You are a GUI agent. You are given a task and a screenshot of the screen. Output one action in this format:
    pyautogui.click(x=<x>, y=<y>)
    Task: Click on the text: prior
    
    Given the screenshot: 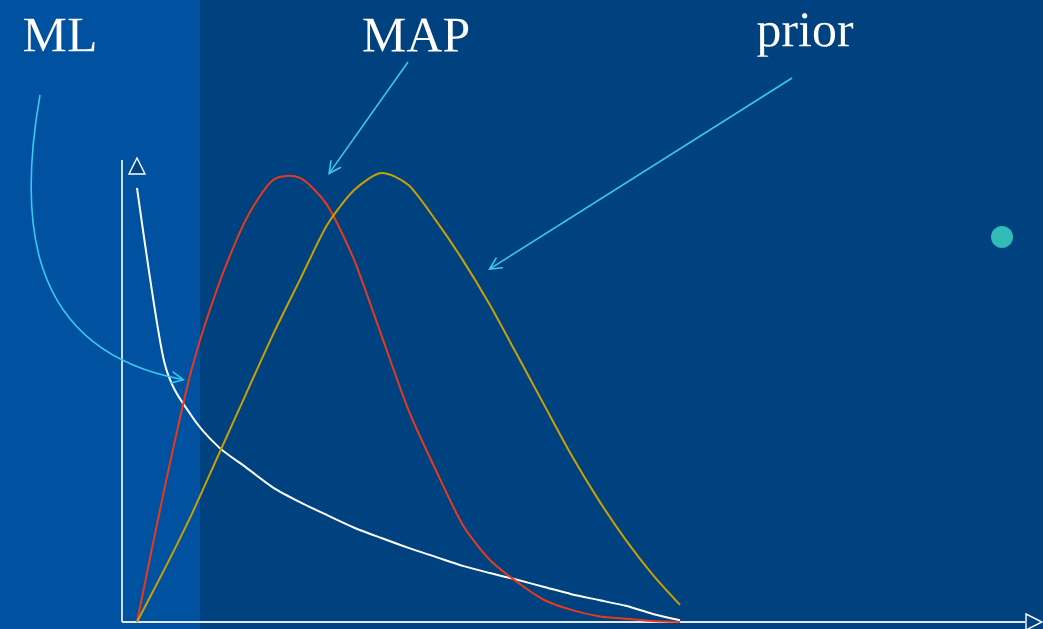 What is the action you would take?
    pyautogui.click(x=805, y=35)
    